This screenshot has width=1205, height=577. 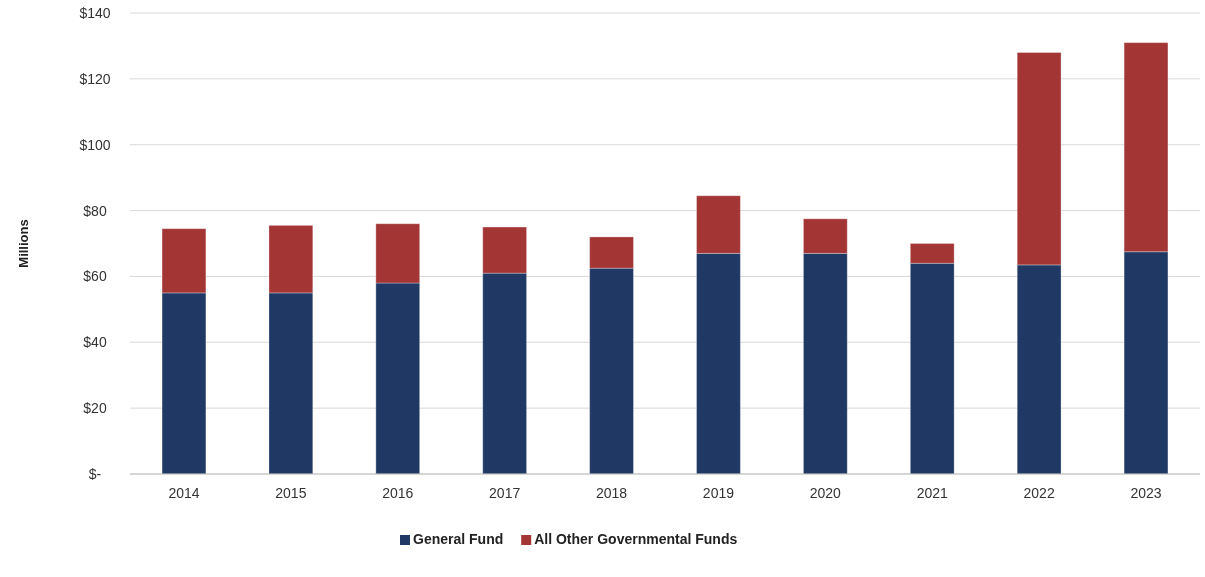 What do you see at coordinates (95, 210) in the screenshot?
I see `y-tick-label: $80` at bounding box center [95, 210].